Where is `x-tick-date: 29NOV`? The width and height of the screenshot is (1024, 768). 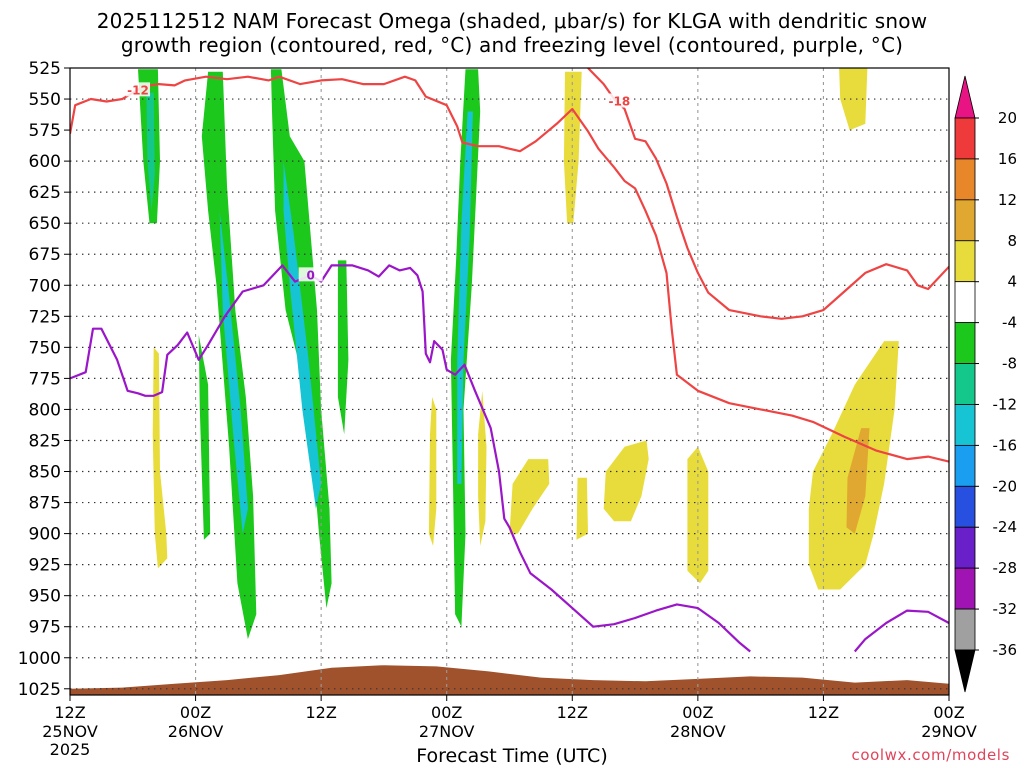
x-tick-date: 29NOV is located at coordinates (949, 731).